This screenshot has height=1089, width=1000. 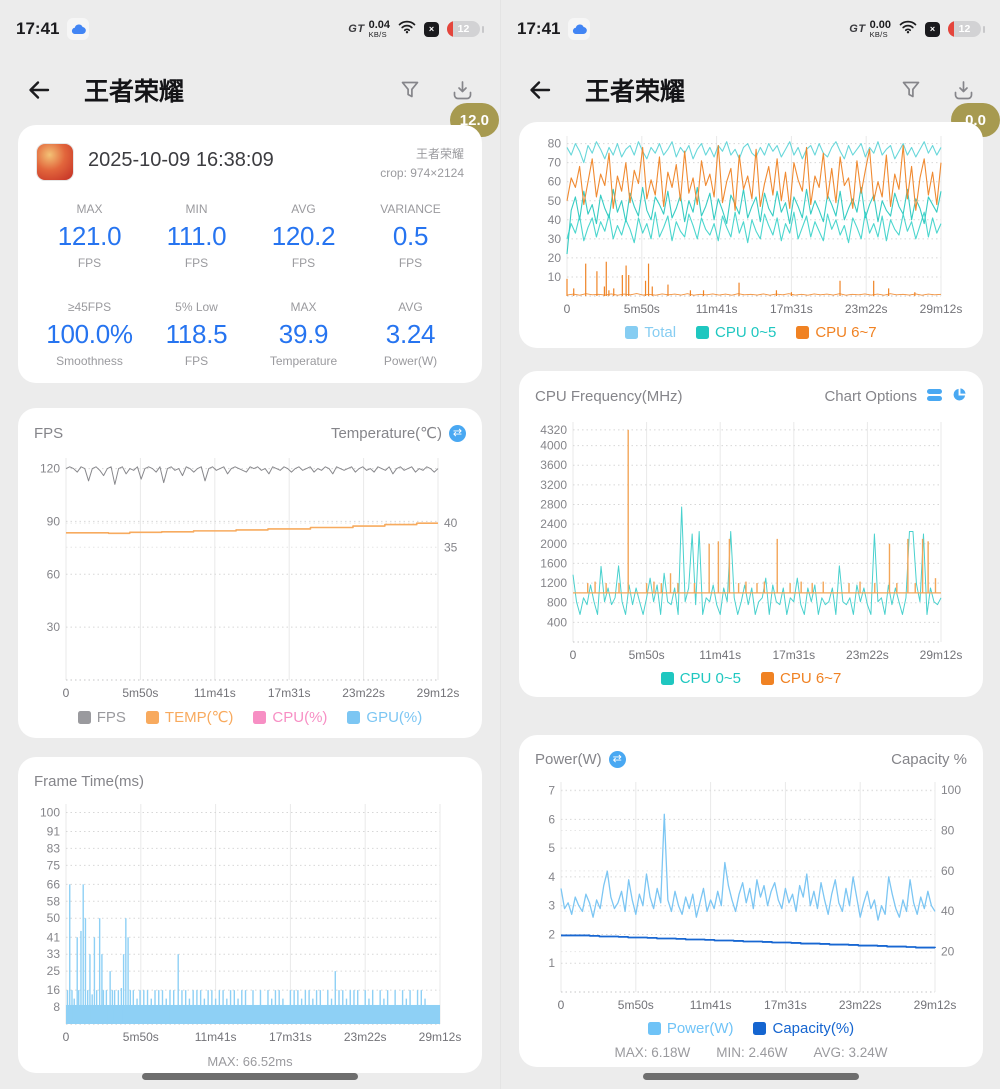 I want to click on svg-text: 0, so click(x=573, y=655).